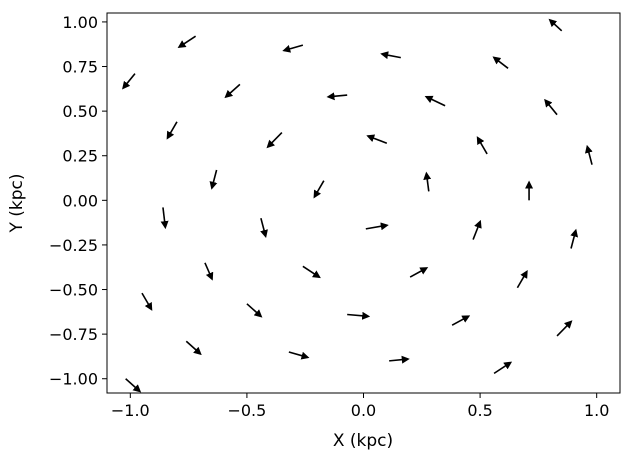 This screenshot has width=632, height=460. I want to click on y-tick-label: 0.00, so click(80, 200).